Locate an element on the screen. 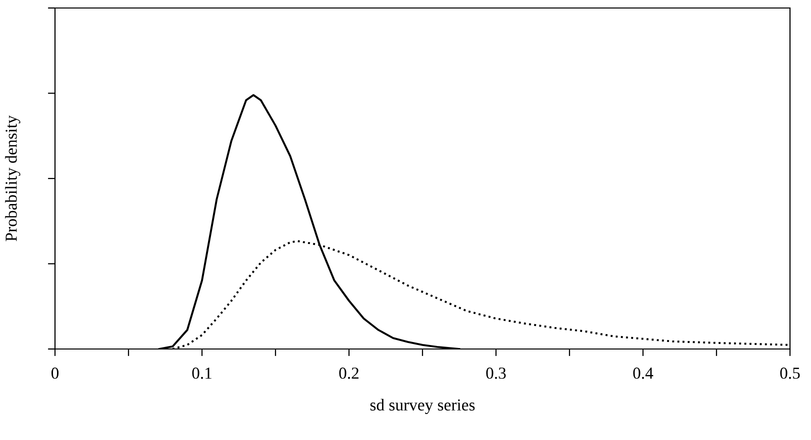  x-tick-label: 0.2 is located at coordinates (348, 373).